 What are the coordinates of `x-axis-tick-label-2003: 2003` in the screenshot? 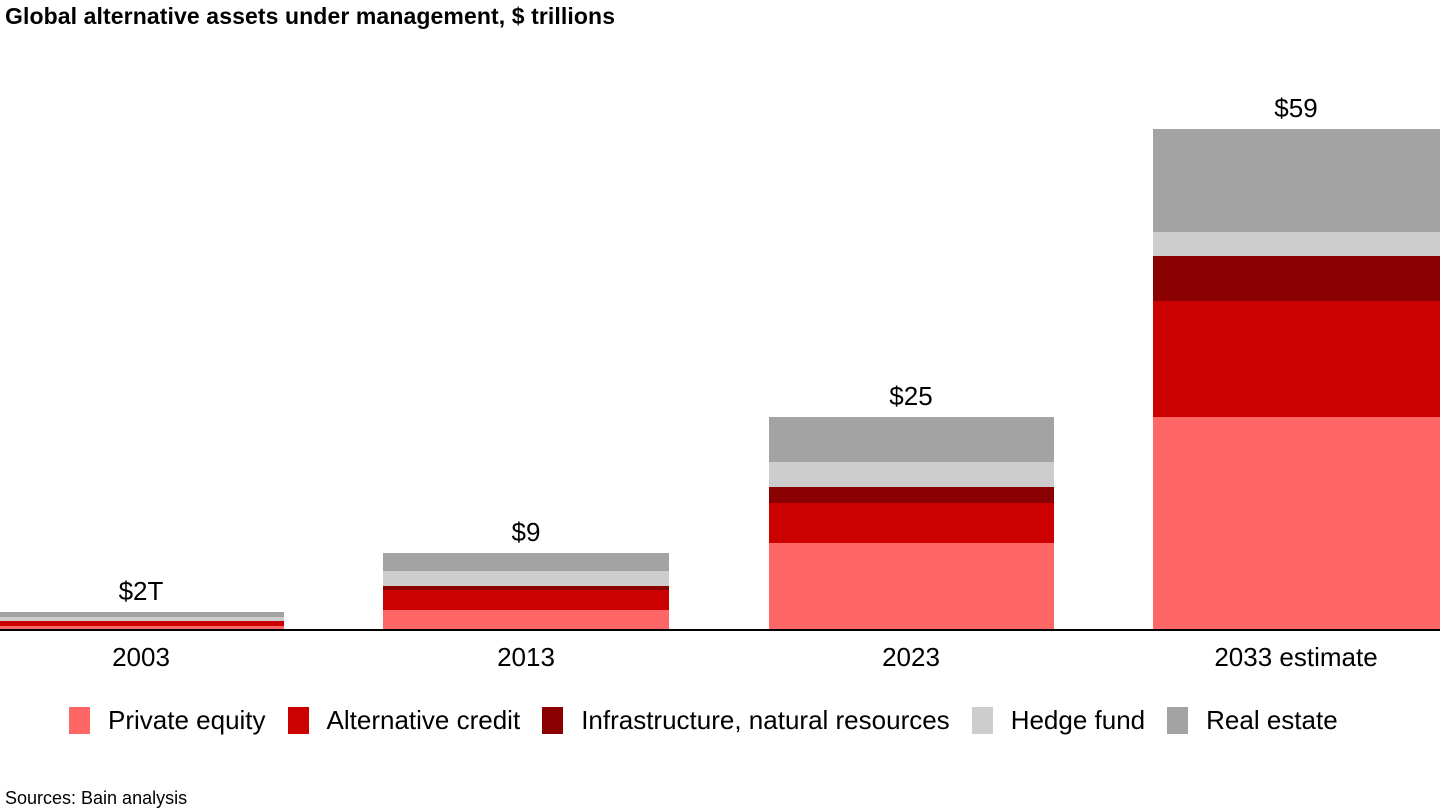 It's located at (141, 657).